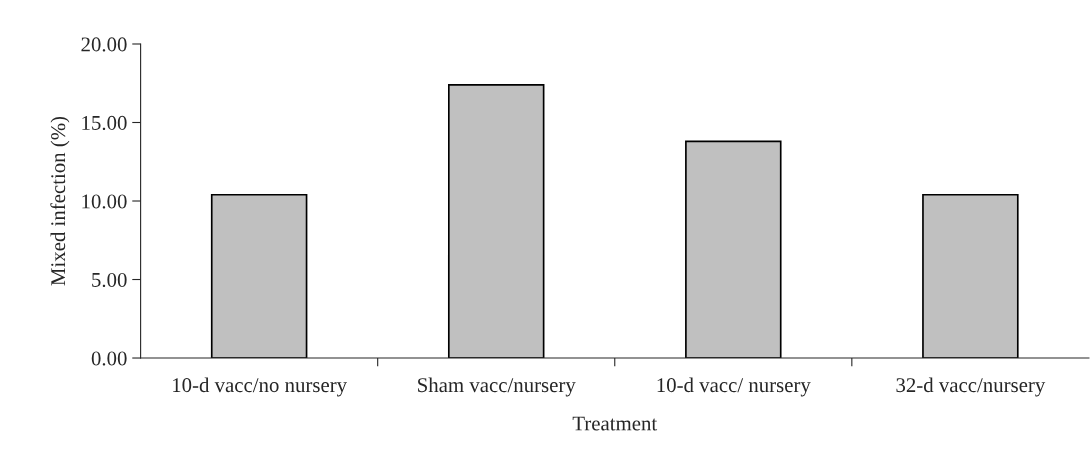  What do you see at coordinates (260, 387) in the screenshot?
I see `x-tick-label: 10-d vacc/no nursery` at bounding box center [260, 387].